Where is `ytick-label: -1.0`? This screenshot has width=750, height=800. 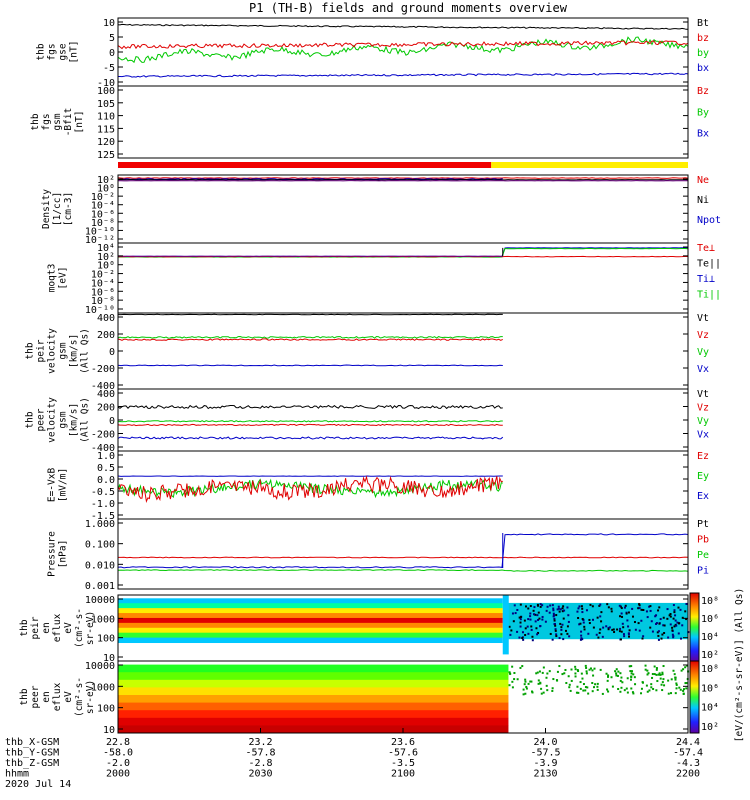
ytick-label: -1.0 is located at coordinates (103, 504).